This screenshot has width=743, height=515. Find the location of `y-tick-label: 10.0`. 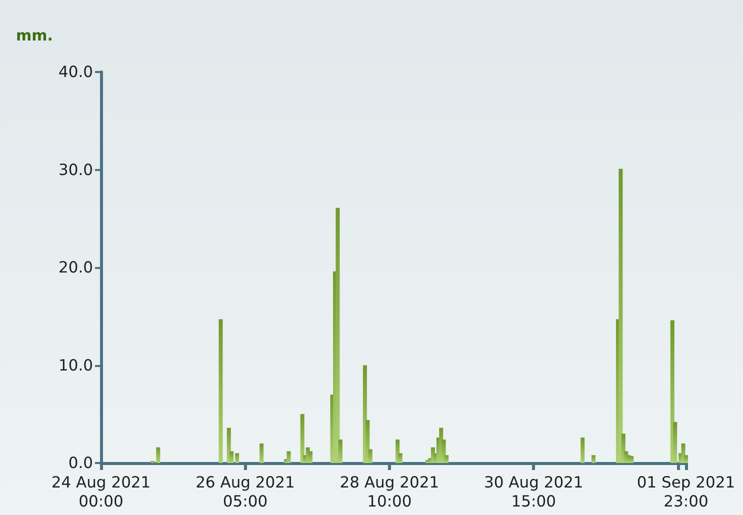

y-tick-label: 10.0 is located at coordinates (75, 365).